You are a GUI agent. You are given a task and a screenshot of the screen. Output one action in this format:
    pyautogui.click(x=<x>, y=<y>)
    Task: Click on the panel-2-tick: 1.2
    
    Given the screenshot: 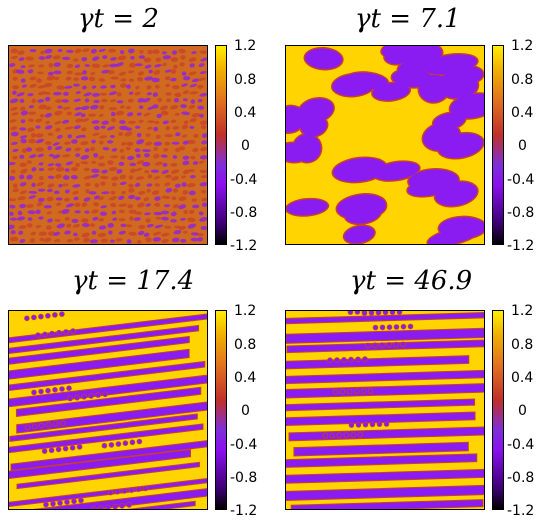 What is the action you would take?
    pyautogui.click(x=522, y=46)
    